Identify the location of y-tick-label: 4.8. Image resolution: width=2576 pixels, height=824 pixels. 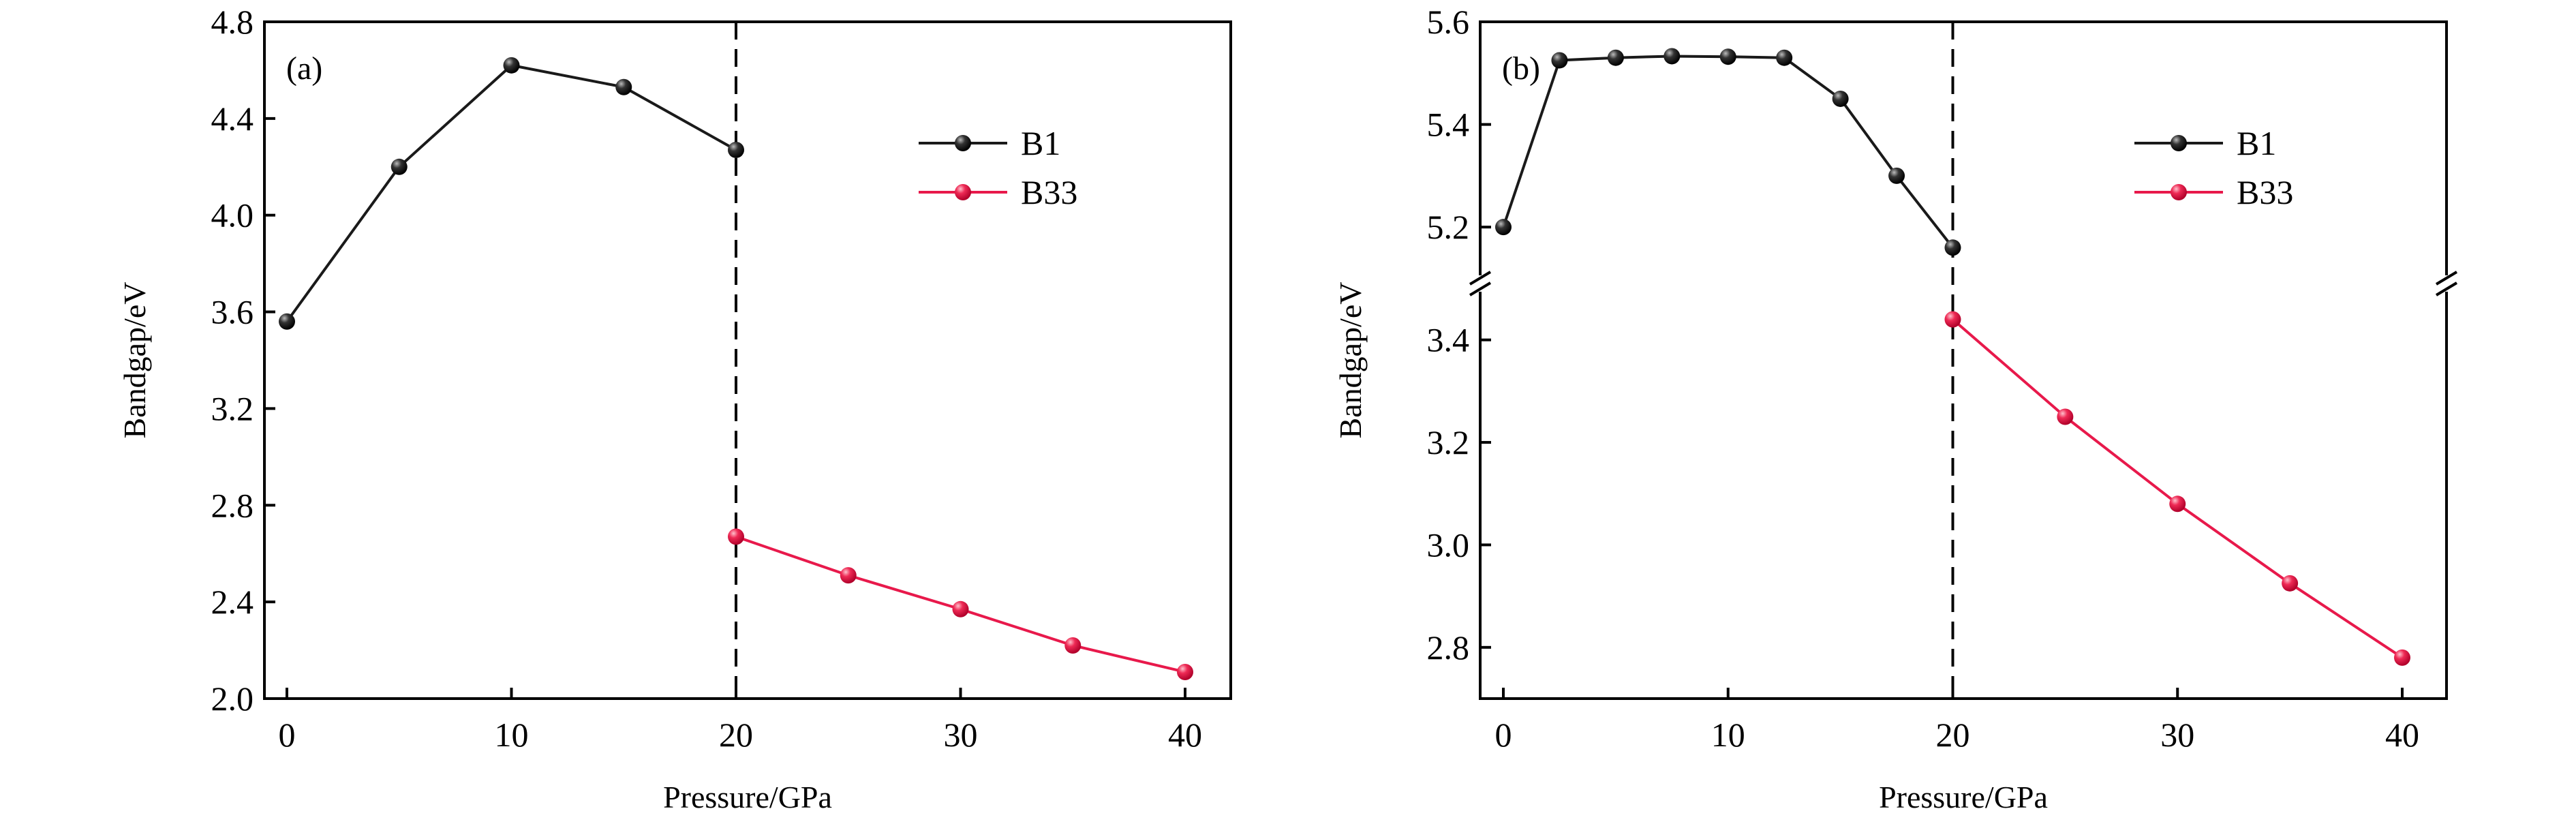
(232, 22).